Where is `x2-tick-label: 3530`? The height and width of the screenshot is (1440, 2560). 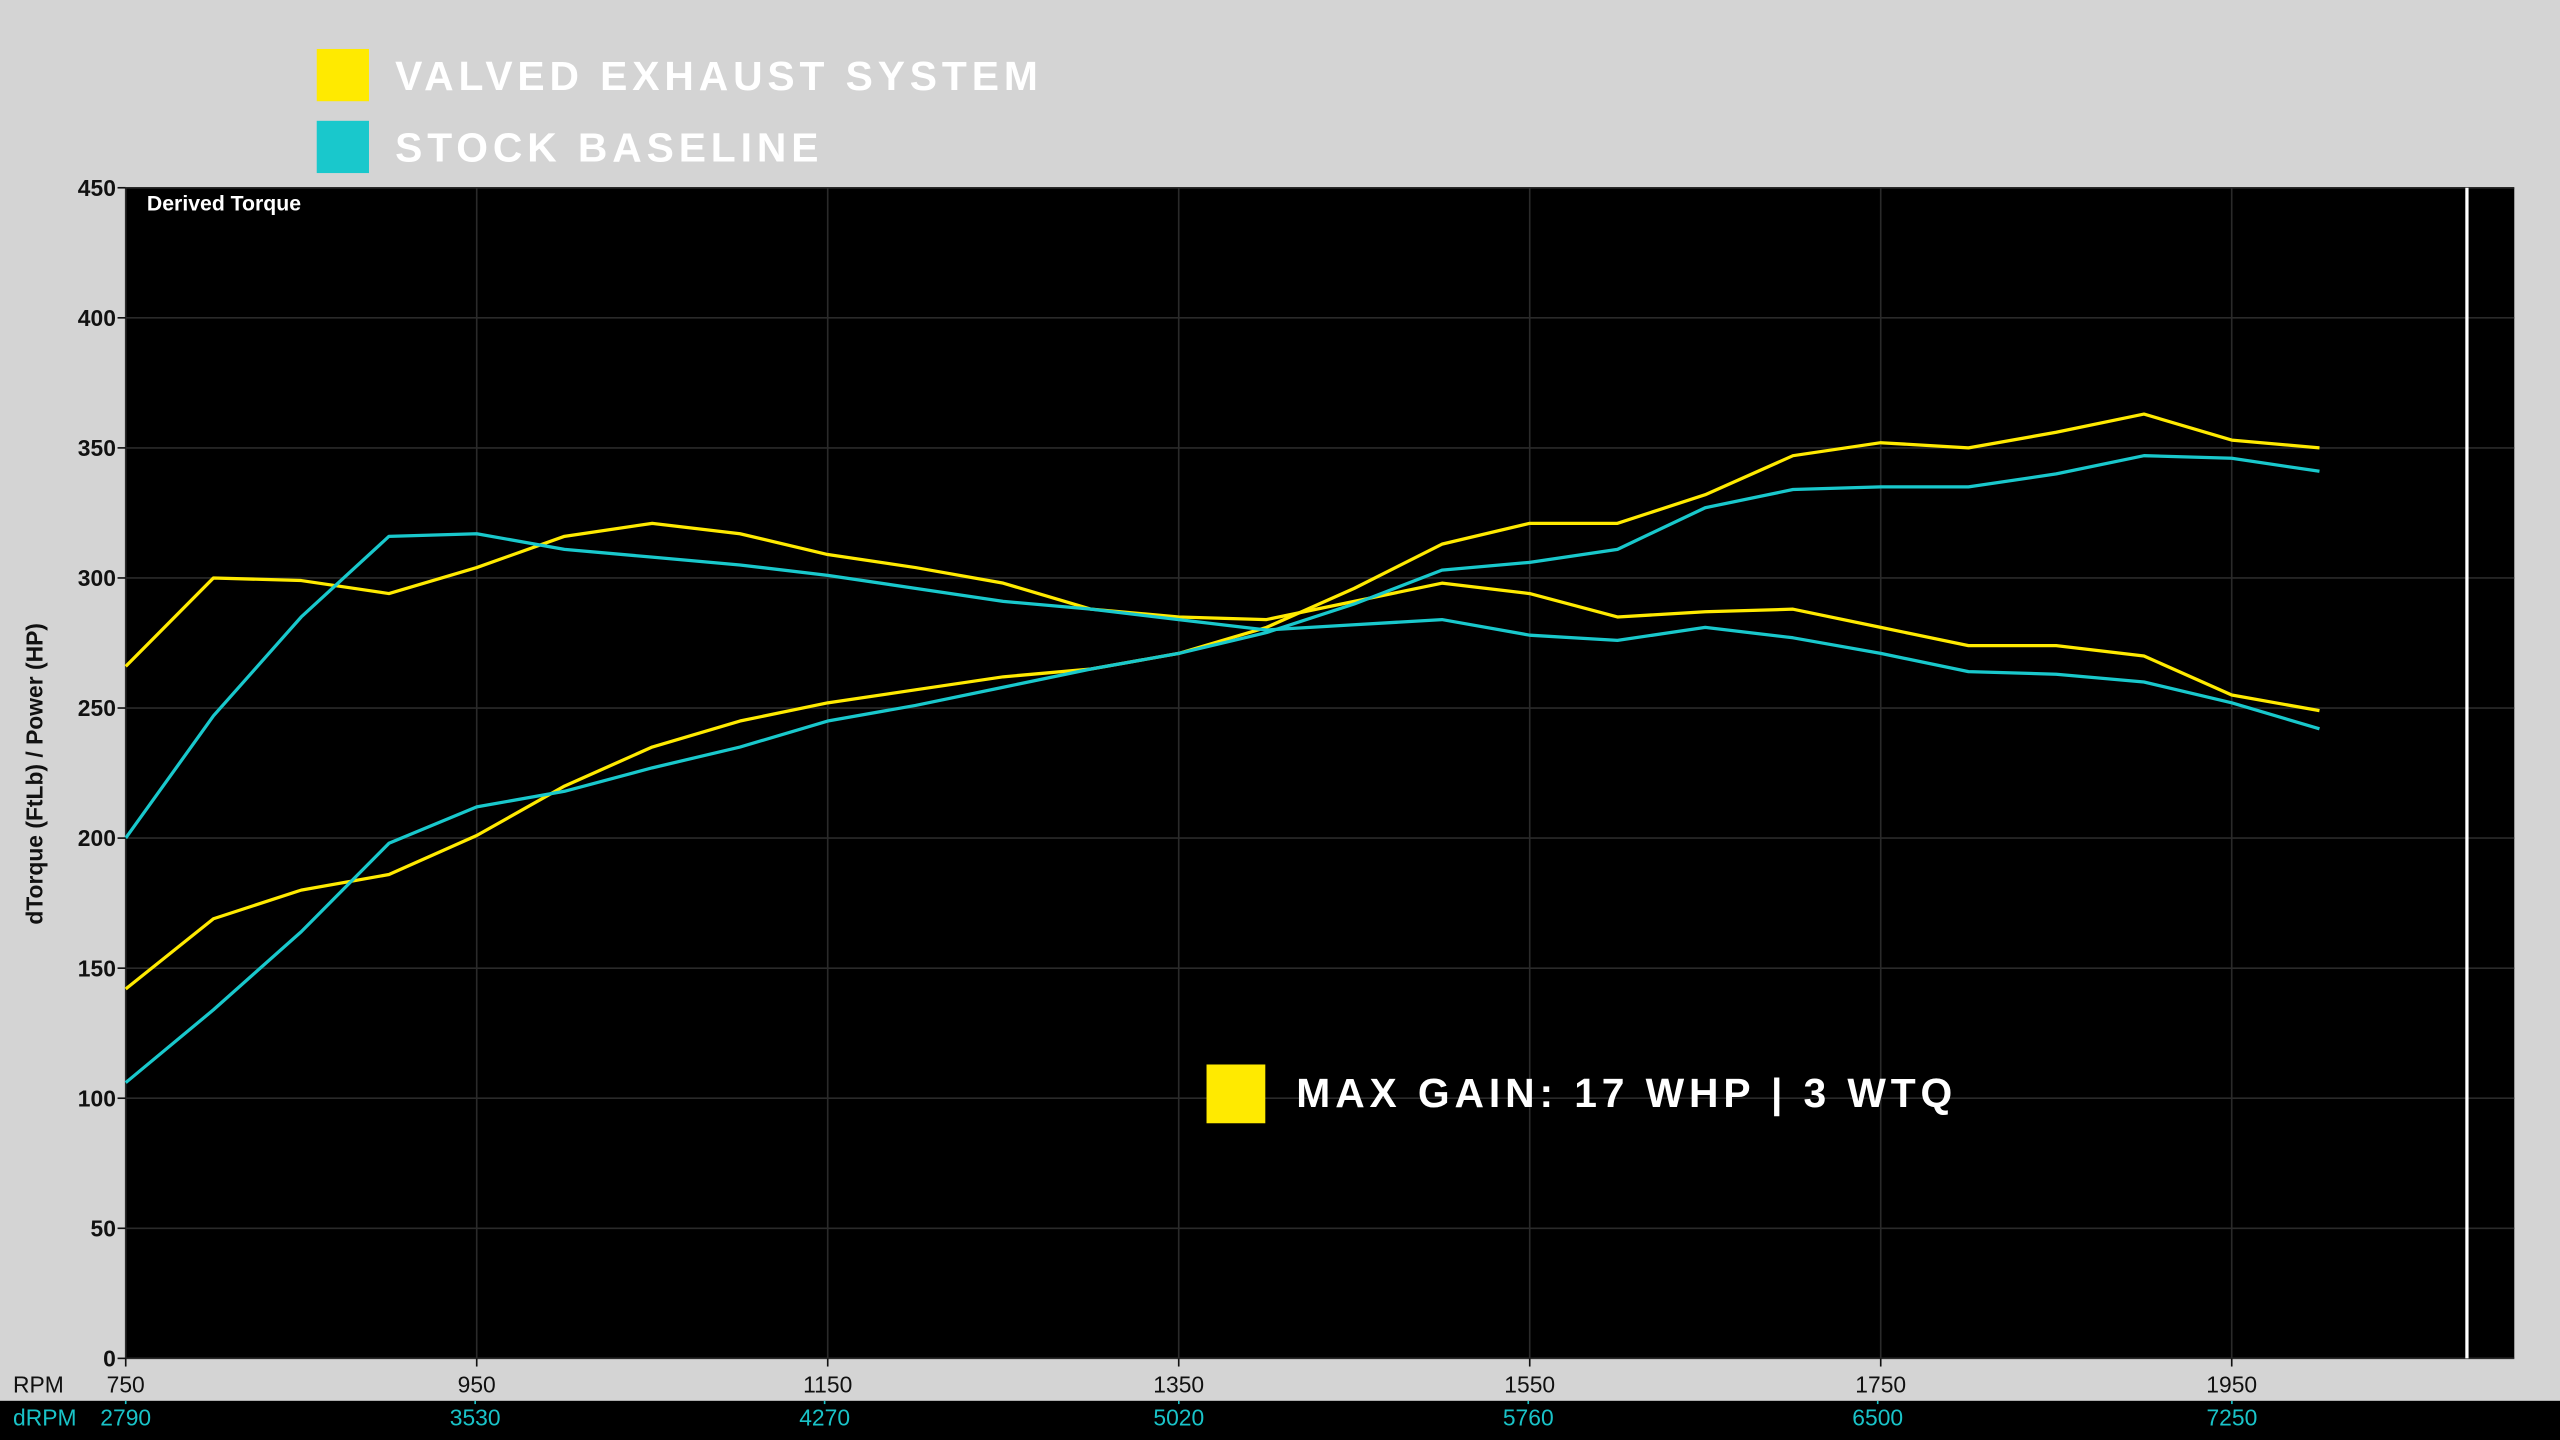
x2-tick-label: 3530 is located at coordinates (475, 1417).